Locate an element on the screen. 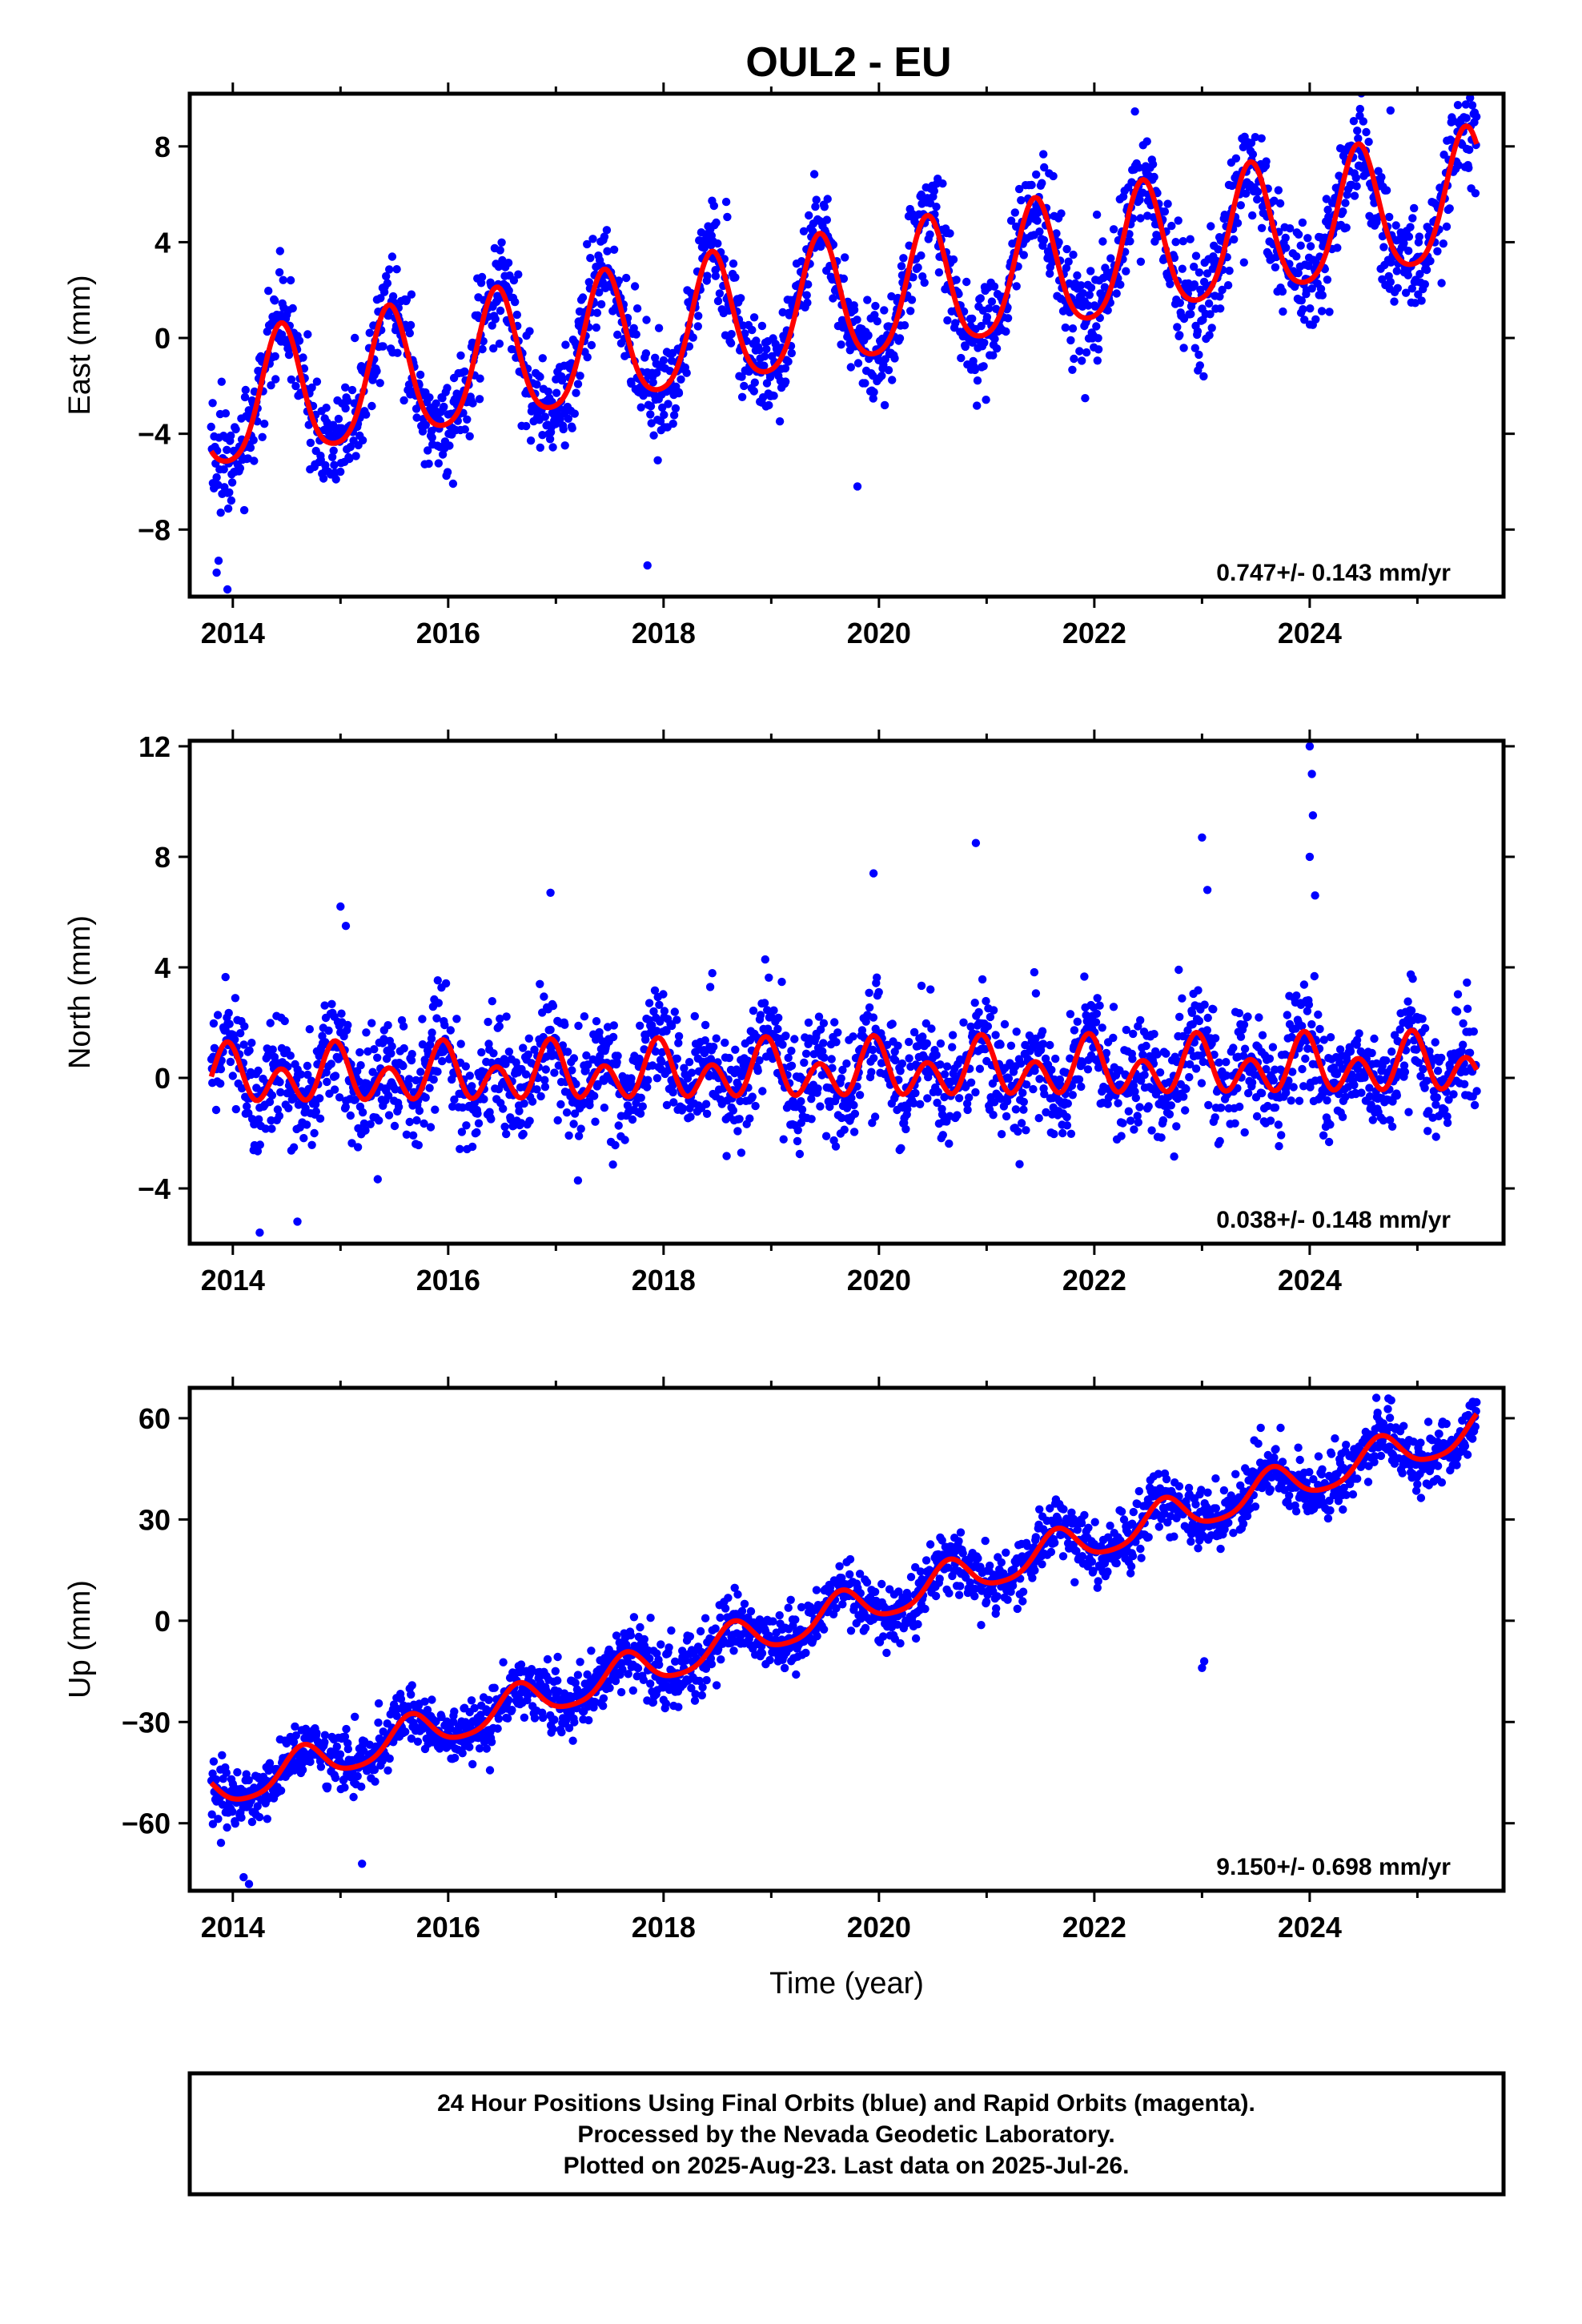 The width and height of the screenshot is (1582, 2324). velocity-rate-label: 0.038+/- 0.148 mm/yr is located at coordinates (1333, 1220).